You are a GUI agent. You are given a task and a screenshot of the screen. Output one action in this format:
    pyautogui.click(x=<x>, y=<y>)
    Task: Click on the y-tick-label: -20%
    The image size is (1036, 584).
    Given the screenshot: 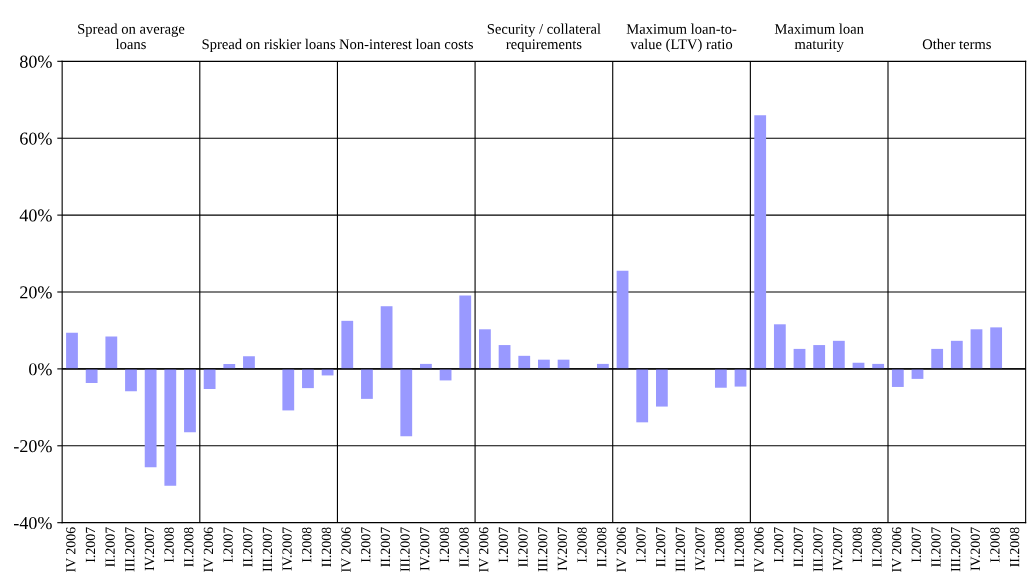 What is the action you would take?
    pyautogui.click(x=33, y=446)
    